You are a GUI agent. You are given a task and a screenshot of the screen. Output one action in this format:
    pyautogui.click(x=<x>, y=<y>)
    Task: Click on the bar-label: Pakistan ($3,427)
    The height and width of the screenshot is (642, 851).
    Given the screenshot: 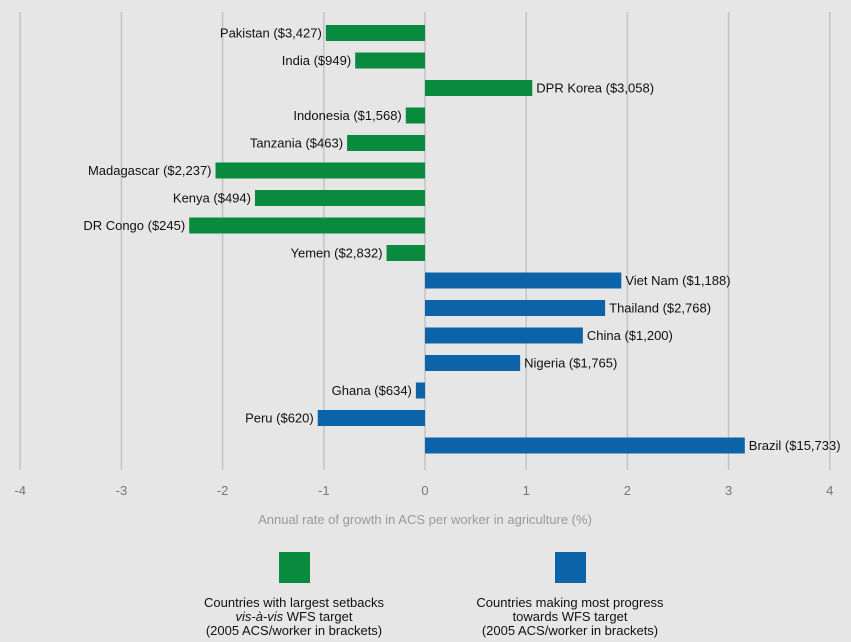 What is the action you would take?
    pyautogui.click(x=271, y=33)
    